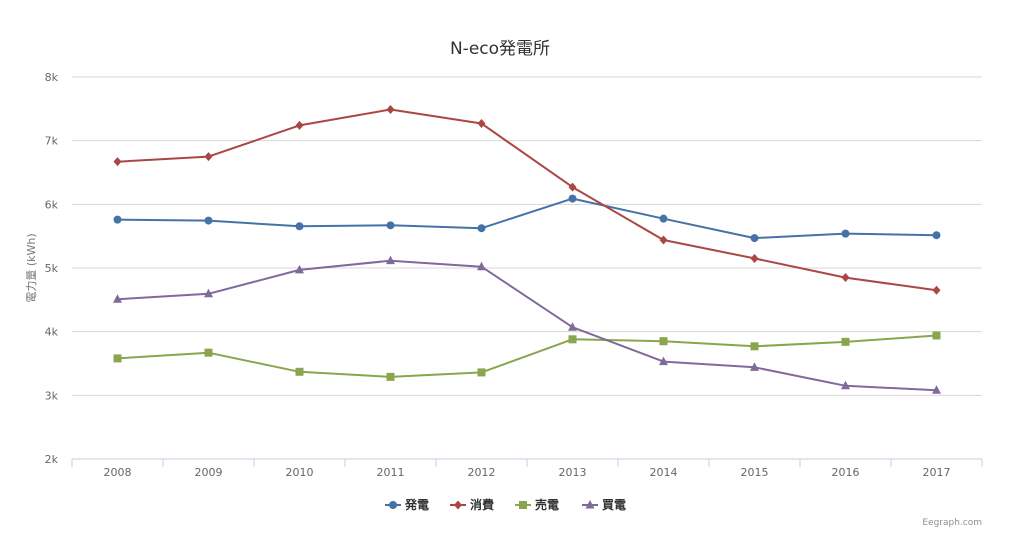  Describe the element at coordinates (505, 504) in the screenshot. I see `legend: 発電 消費 売電 買電` at that location.